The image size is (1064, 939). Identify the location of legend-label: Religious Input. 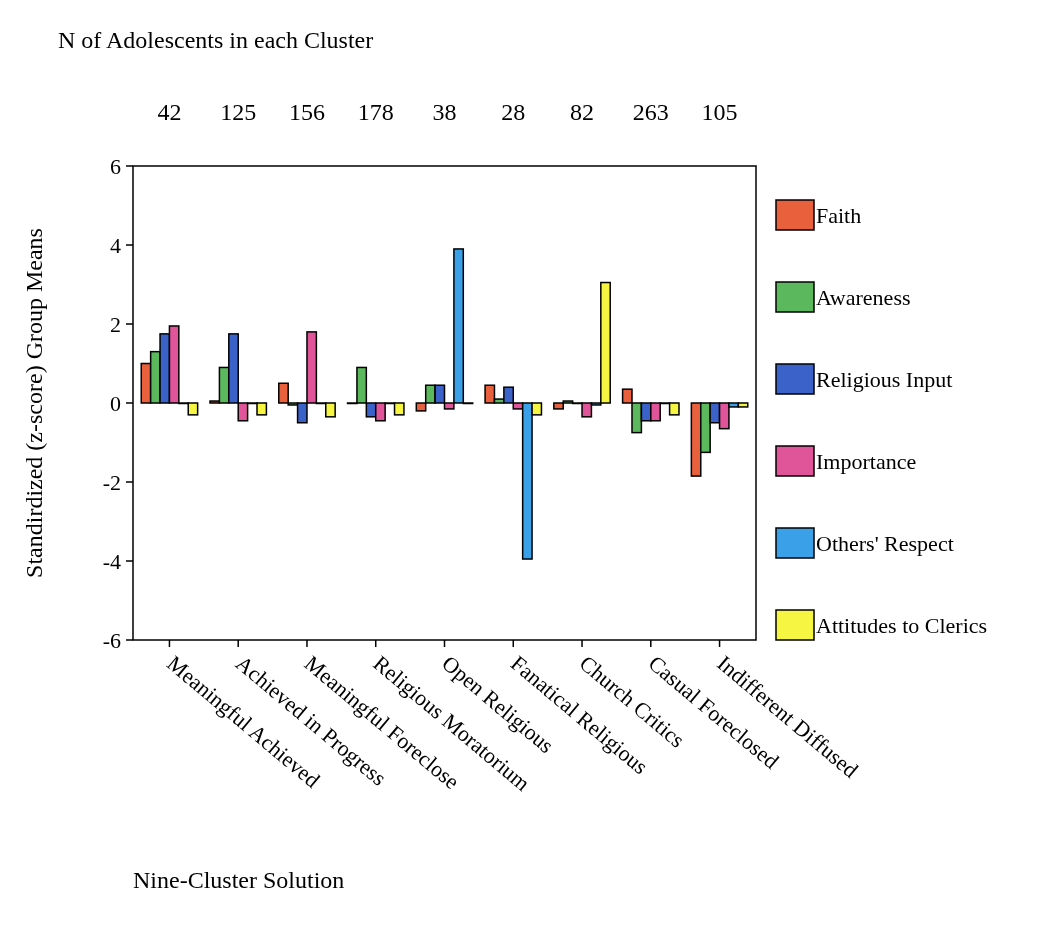
(884, 379).